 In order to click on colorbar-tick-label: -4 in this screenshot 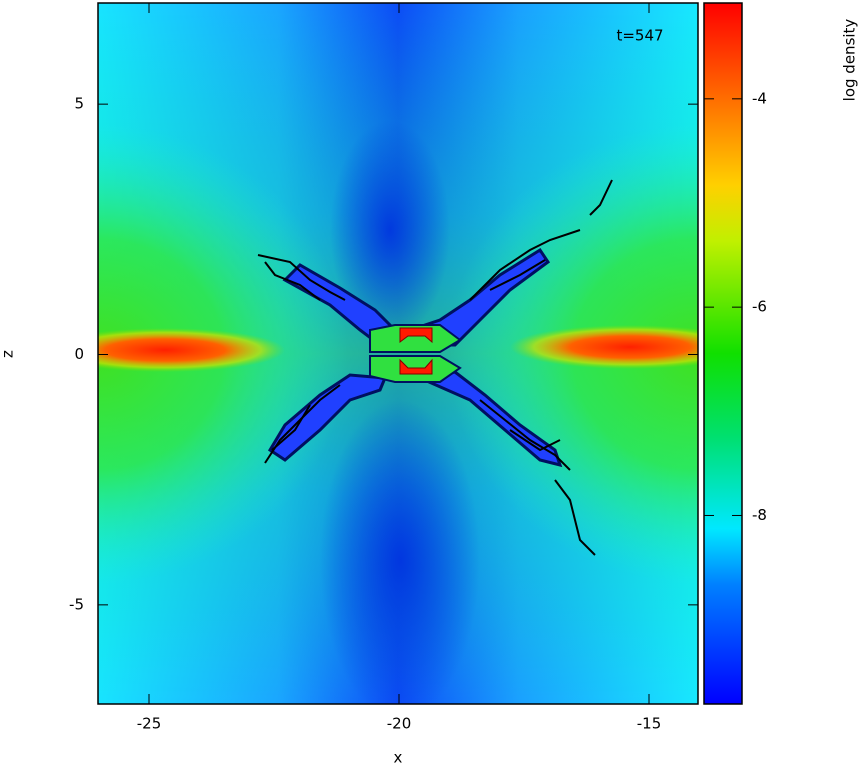, I will do `click(759, 98)`.